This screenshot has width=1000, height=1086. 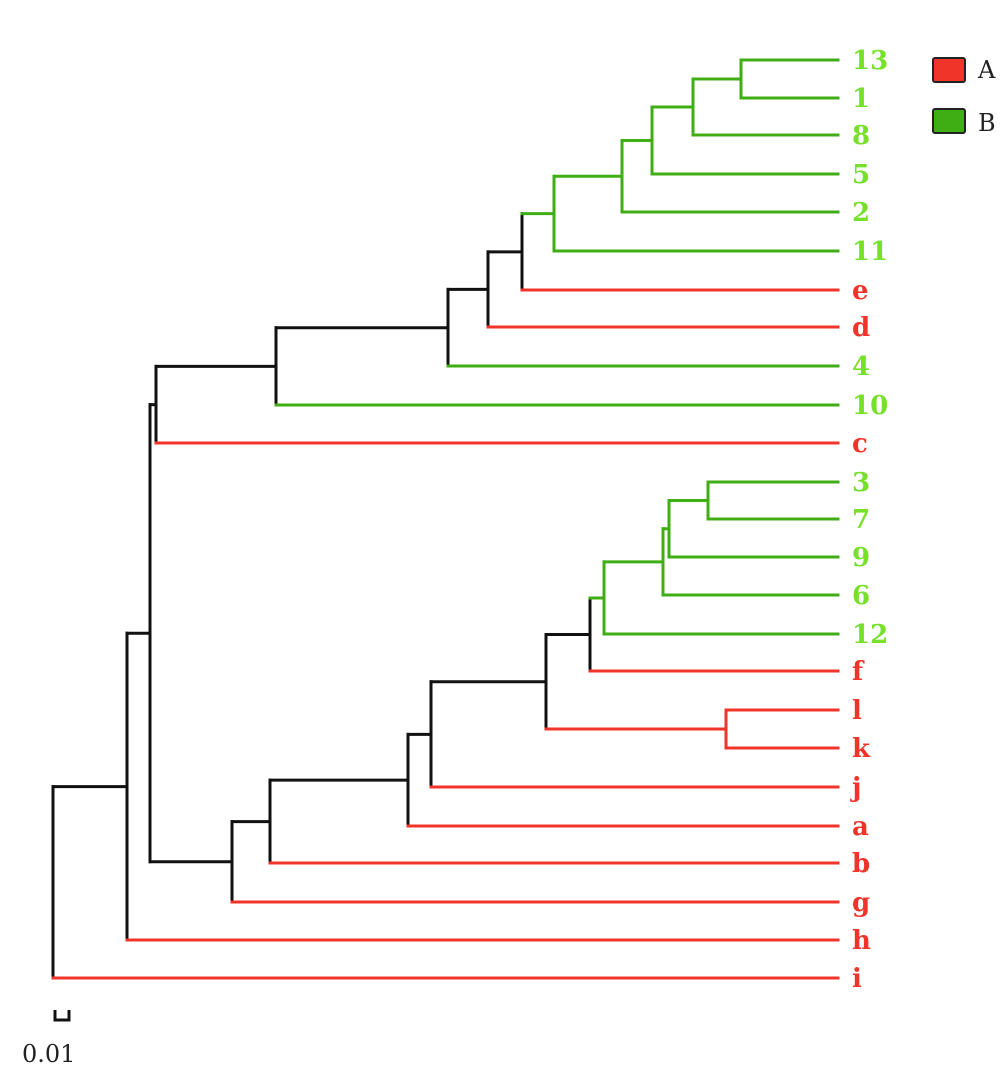 What do you see at coordinates (860, 291) in the screenshot?
I see `leaf-label-e: e` at bounding box center [860, 291].